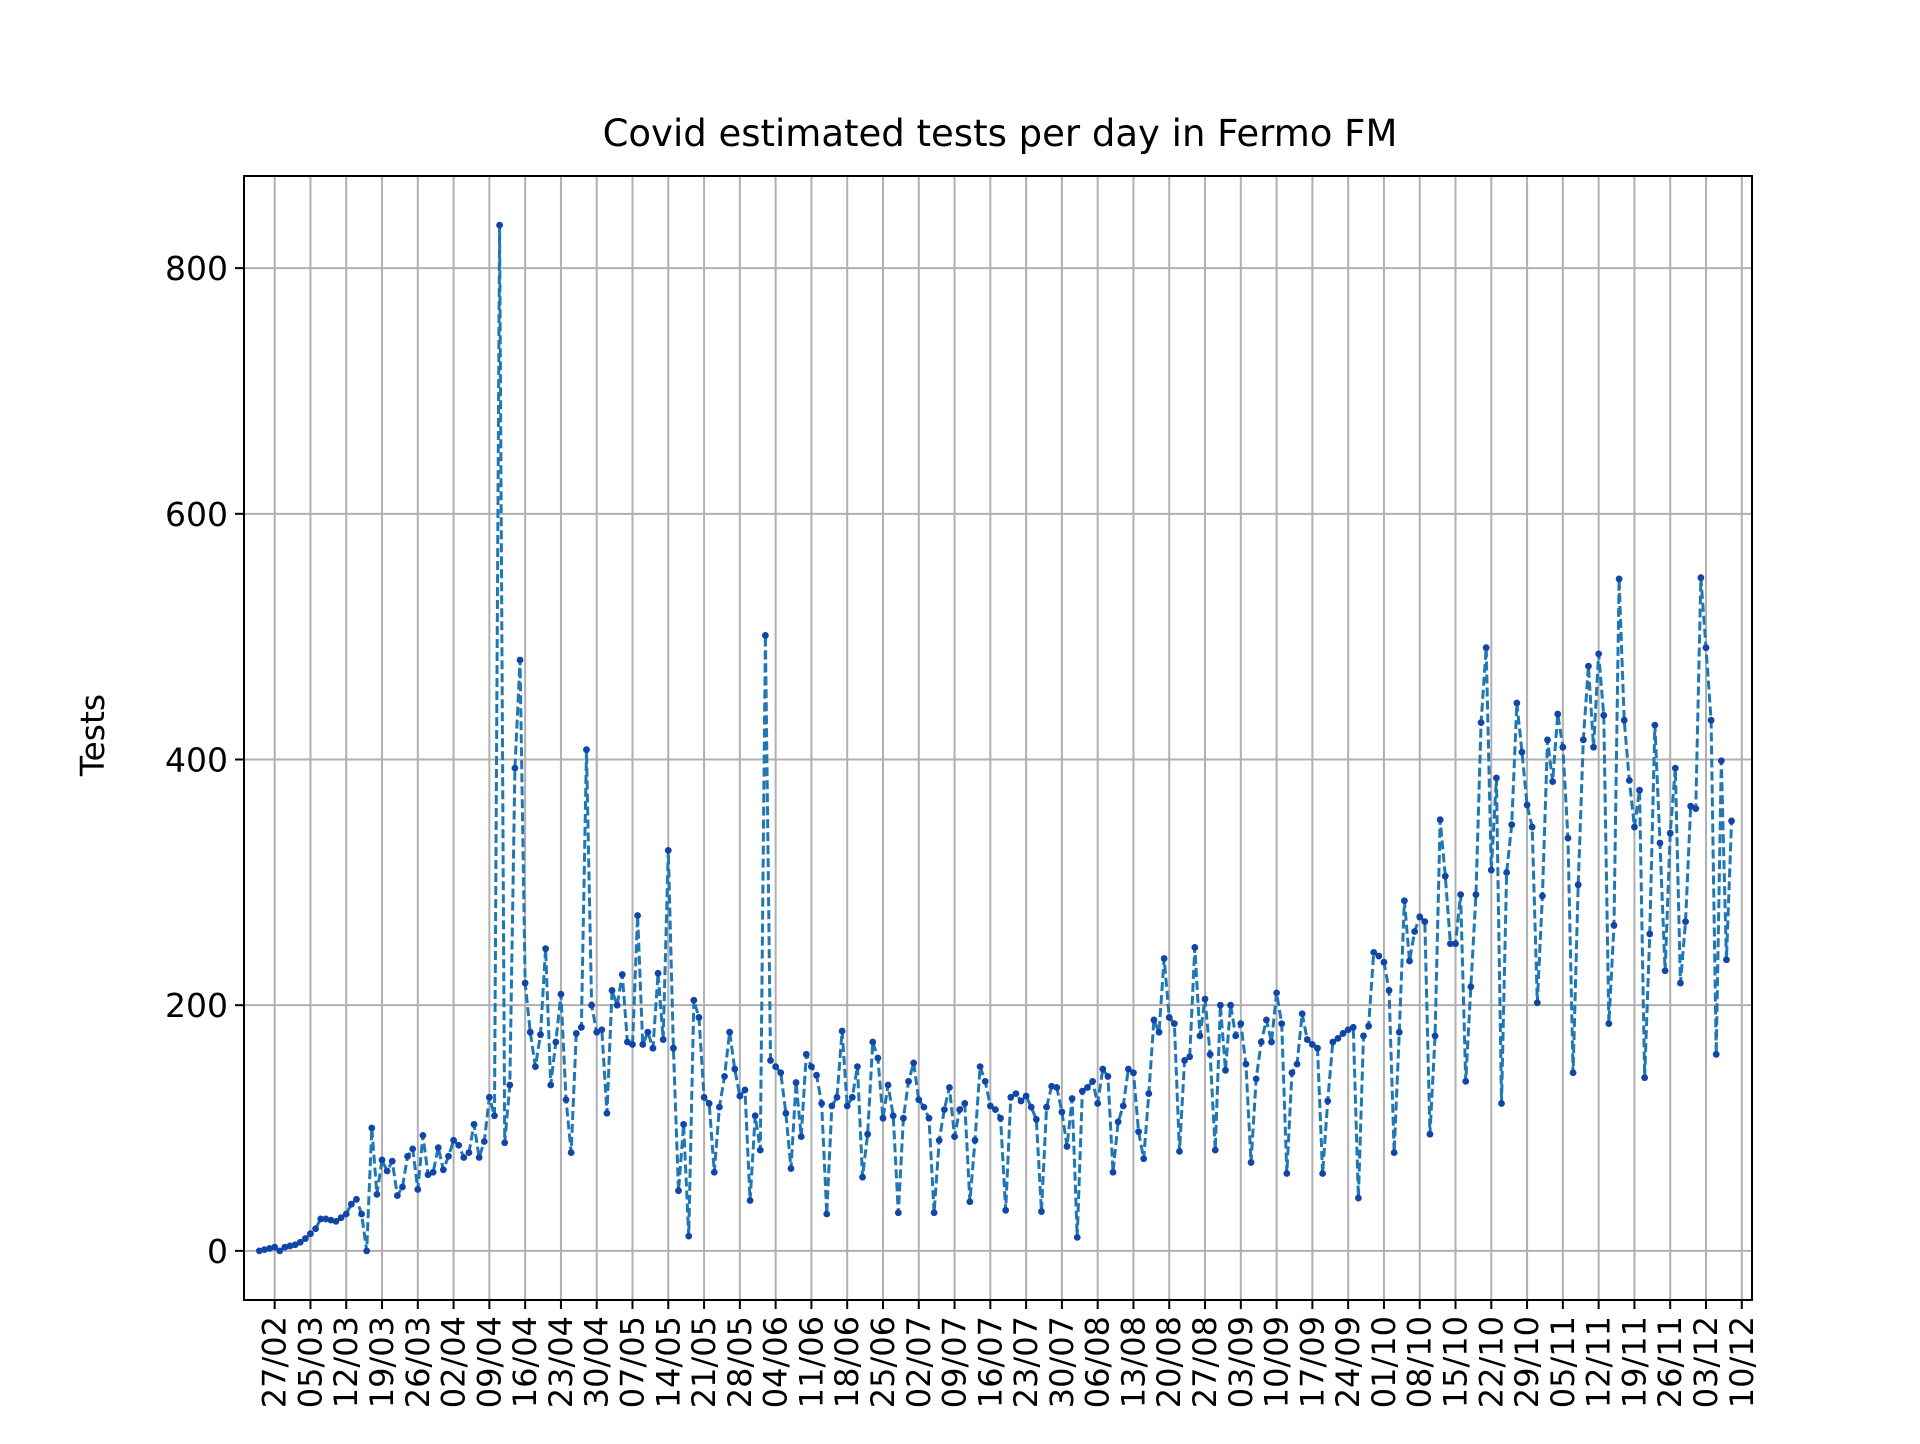 The height and width of the screenshot is (1444, 1920). Describe the element at coordinates (1384, 1362) in the screenshot. I see `x-tick-label: 01/10` at that location.